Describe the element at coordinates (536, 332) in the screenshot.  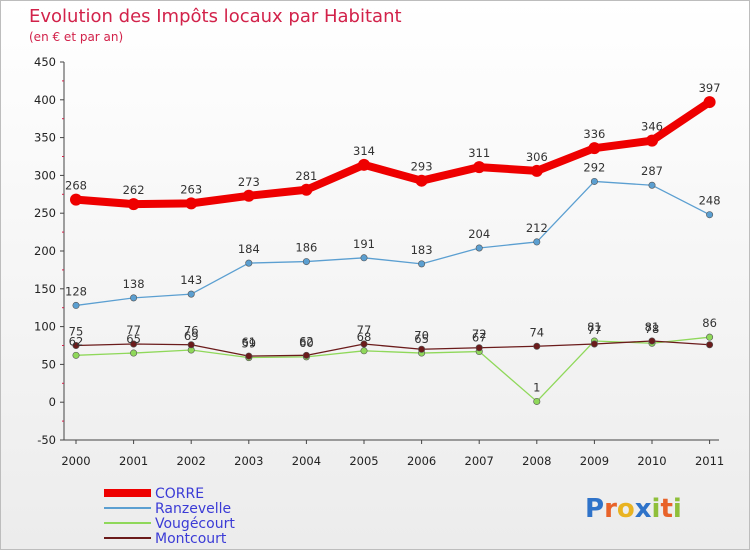
I see `data-label: 74` at that location.